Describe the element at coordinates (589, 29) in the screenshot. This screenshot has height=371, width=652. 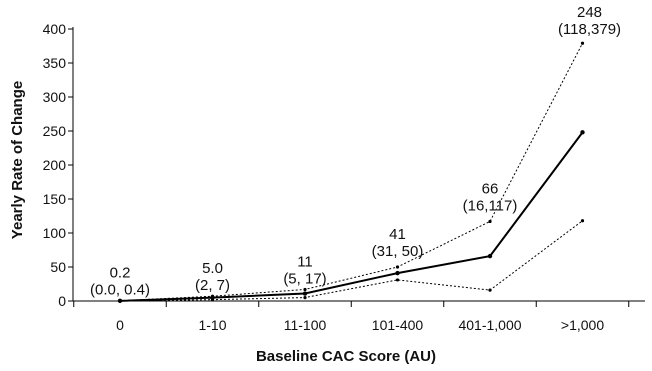
I see `annotation-ci: (118,379)` at that location.